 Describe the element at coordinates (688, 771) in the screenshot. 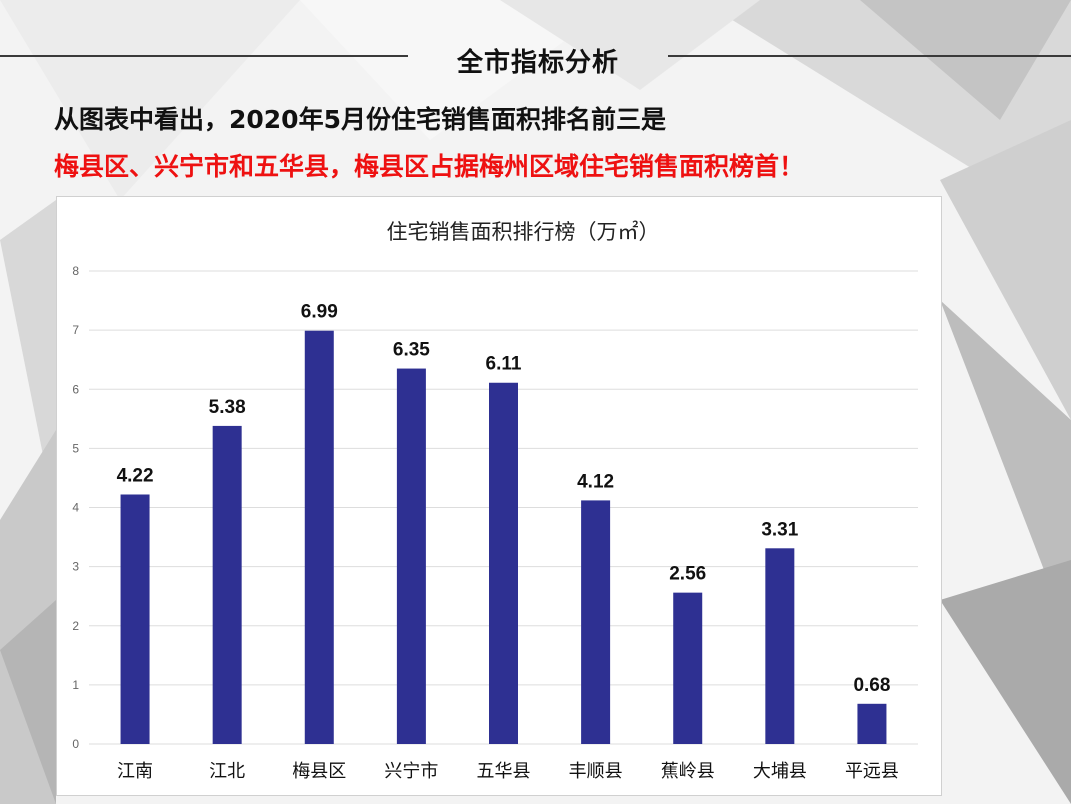

I see `category-label: 蕉岭县` at that location.